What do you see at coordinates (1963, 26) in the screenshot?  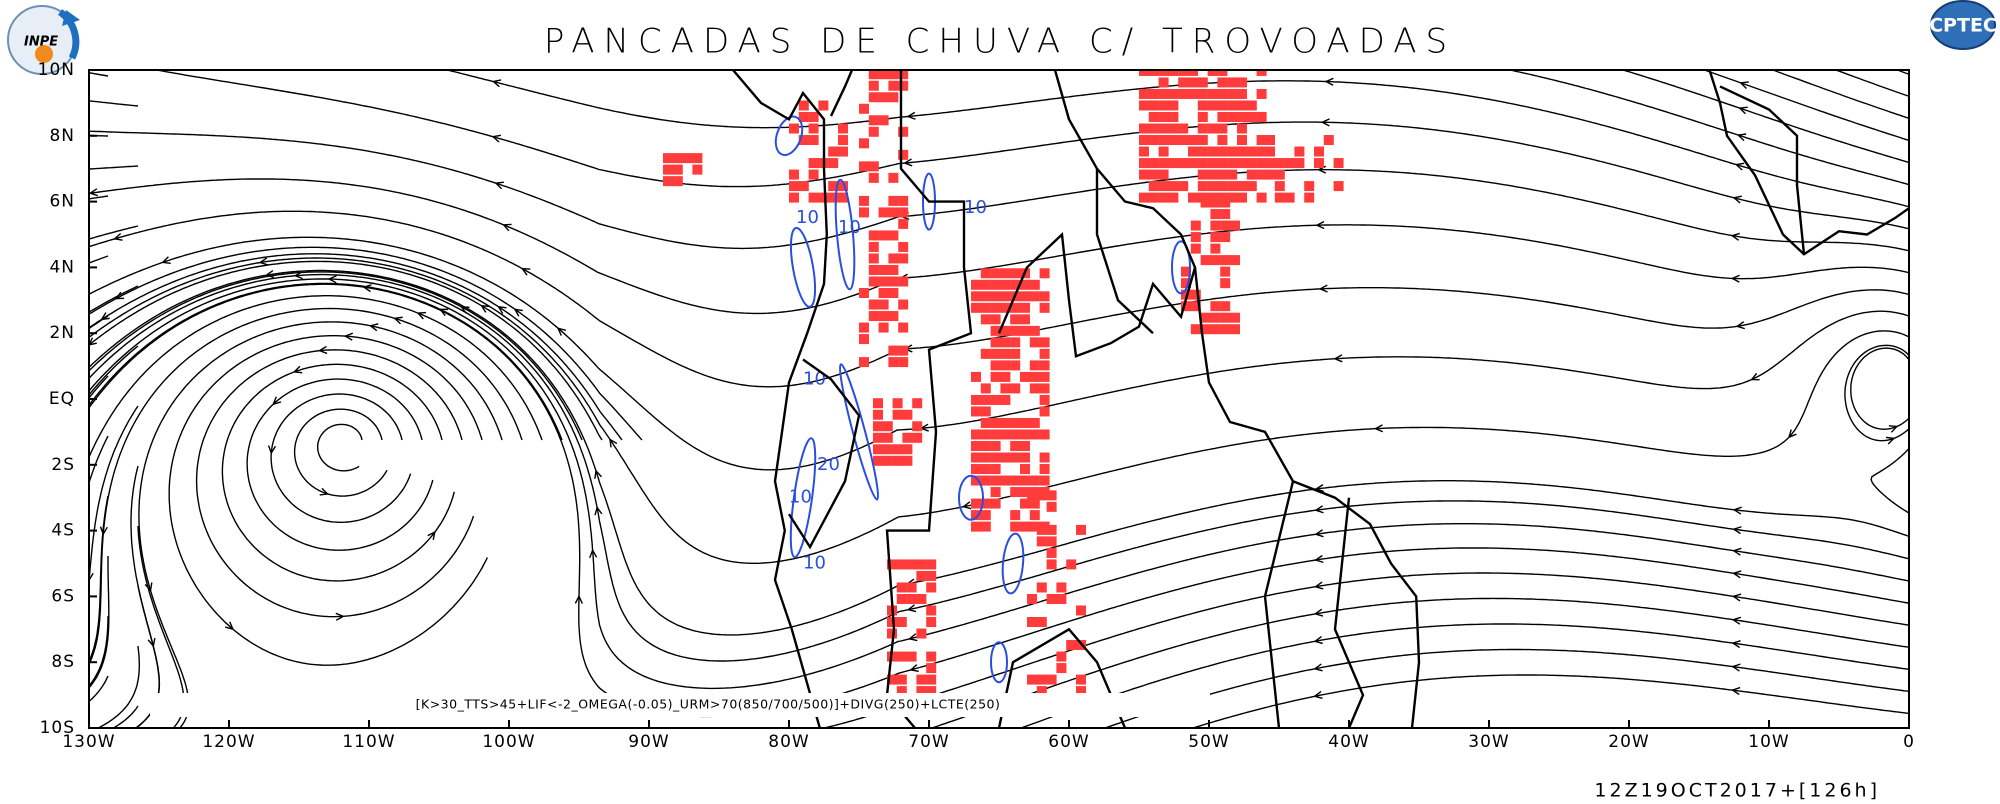 I see `logo-text: CPTEC` at bounding box center [1963, 26].